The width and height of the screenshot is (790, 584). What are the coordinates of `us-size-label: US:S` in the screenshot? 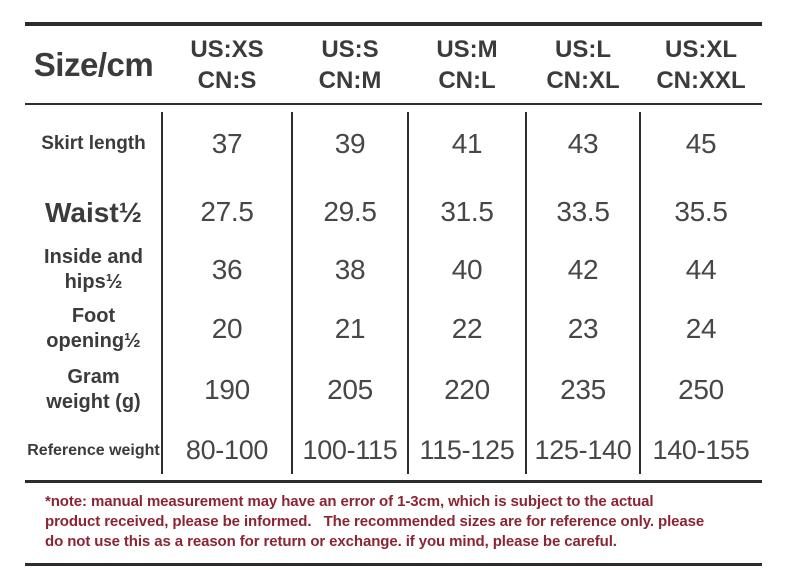 It's located at (350, 49).